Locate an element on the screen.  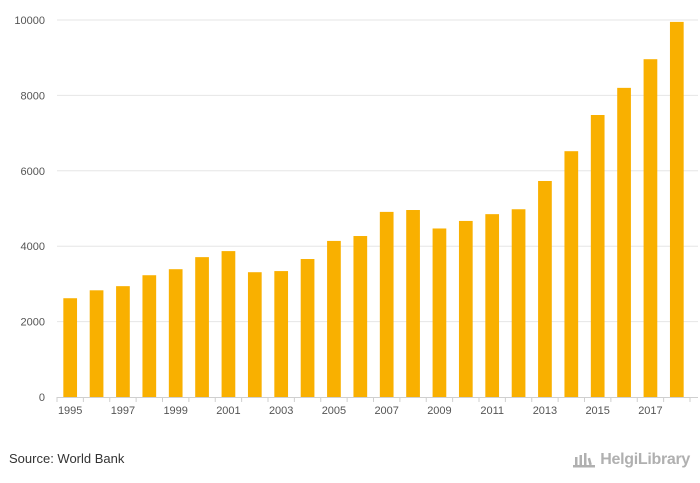
brand-name: HelgiLibrary is located at coordinates (645, 459).